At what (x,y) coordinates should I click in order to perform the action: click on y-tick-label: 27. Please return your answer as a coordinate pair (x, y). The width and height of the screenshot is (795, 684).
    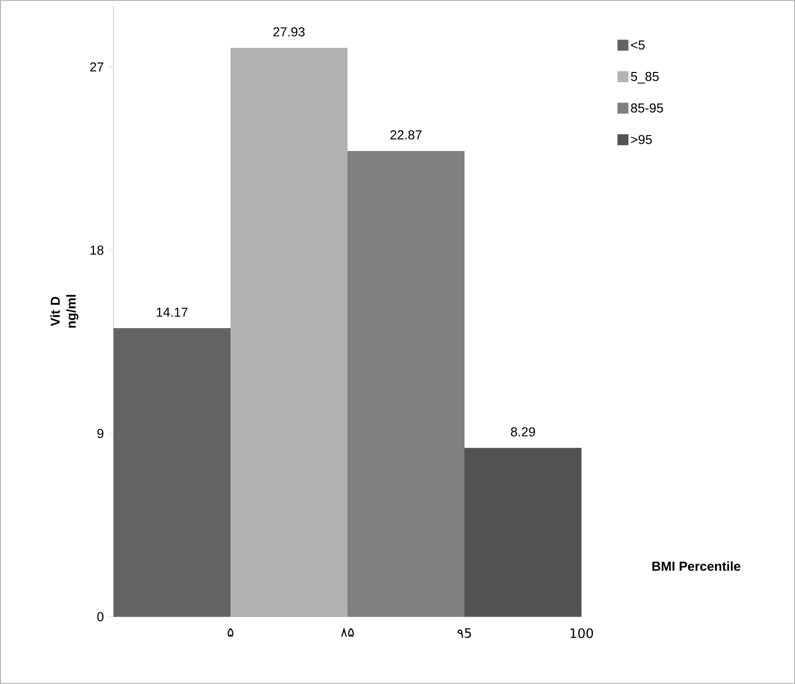
    Looking at the image, I should click on (97, 67).